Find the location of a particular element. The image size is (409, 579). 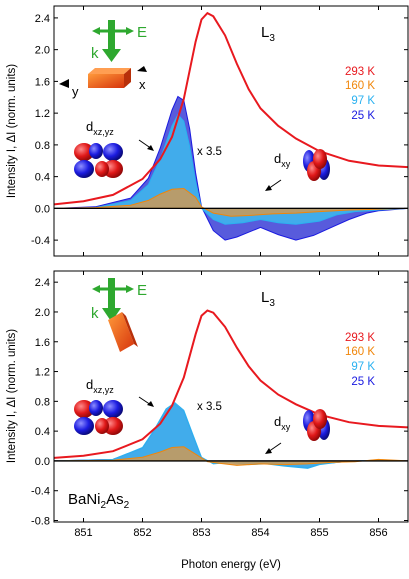

geometry-icon-top: E k x y is located at coordinates (103, 59).